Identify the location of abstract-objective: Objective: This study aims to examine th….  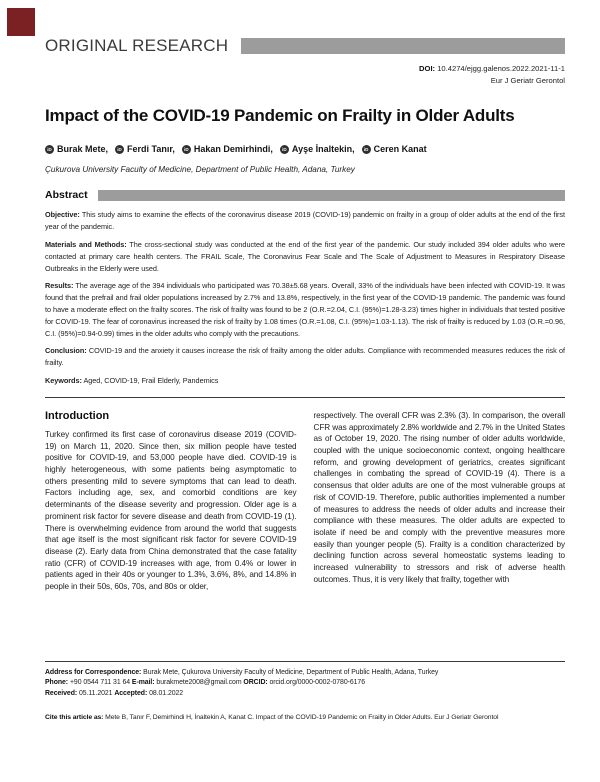
(305, 221).